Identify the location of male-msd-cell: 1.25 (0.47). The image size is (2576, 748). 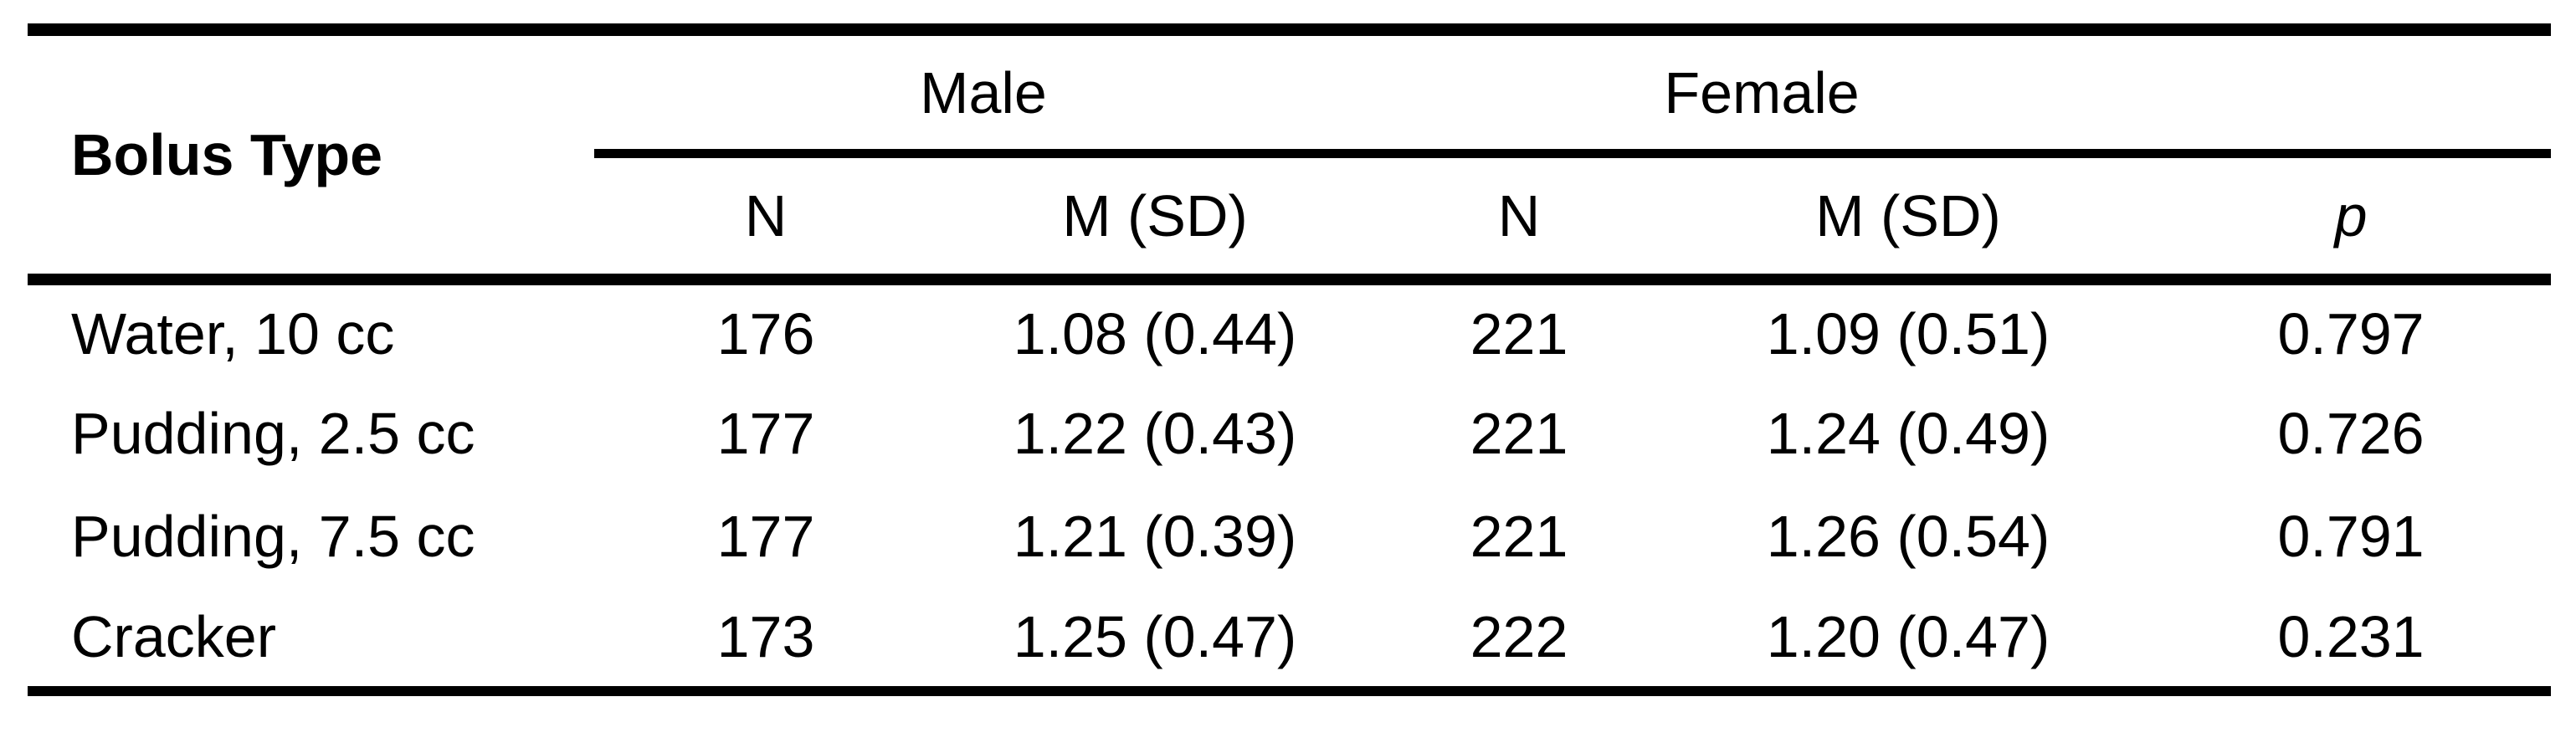
(1155, 636).